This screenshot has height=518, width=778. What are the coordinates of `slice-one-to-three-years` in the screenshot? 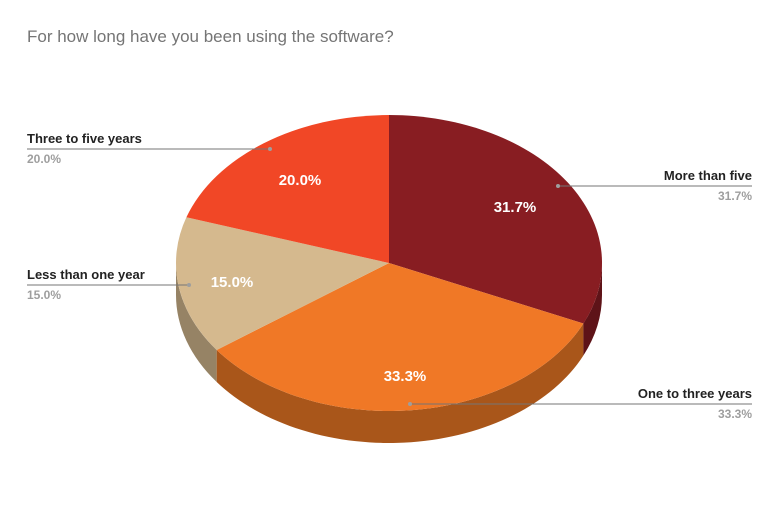 It's located at (400, 337).